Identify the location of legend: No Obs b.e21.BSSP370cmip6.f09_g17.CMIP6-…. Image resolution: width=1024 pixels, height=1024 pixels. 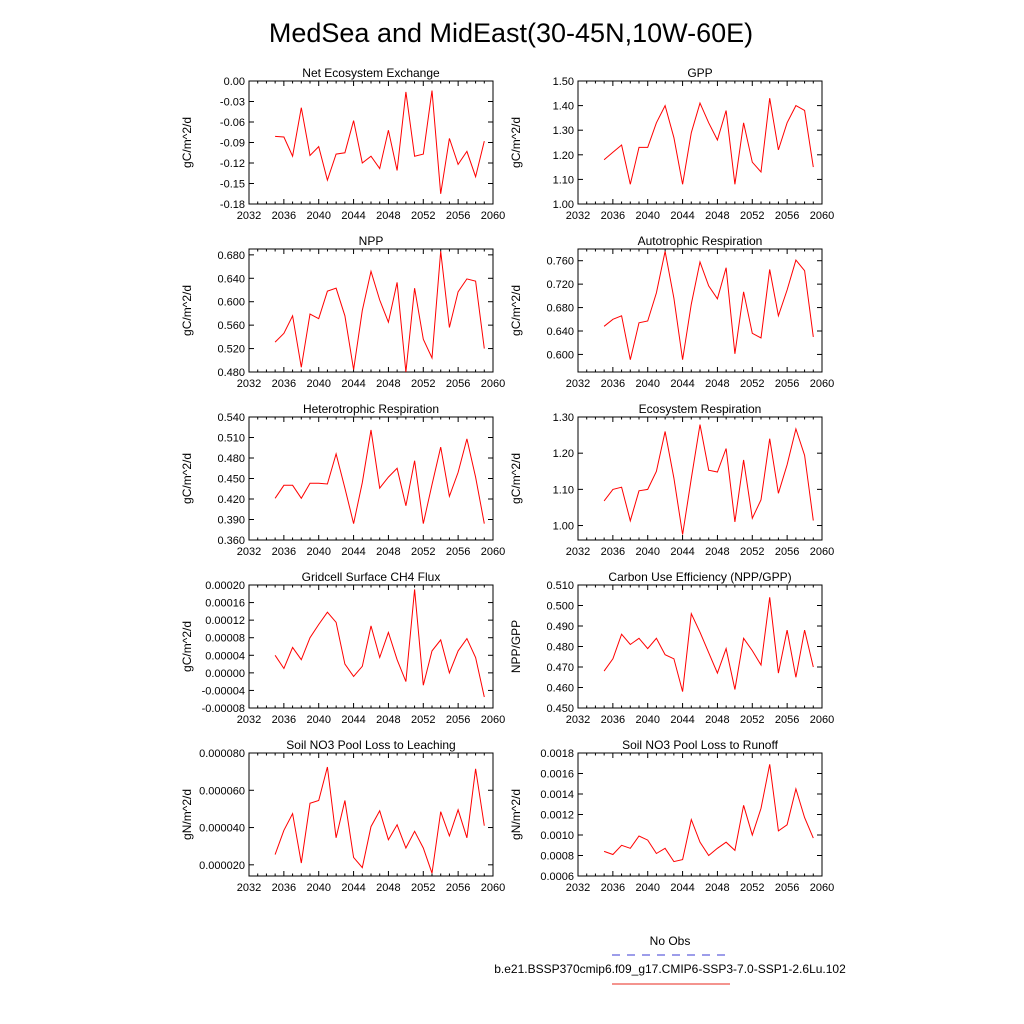
(670, 959).